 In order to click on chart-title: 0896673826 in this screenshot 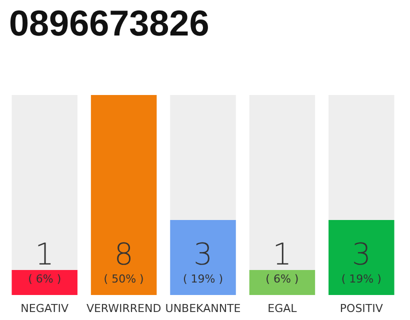, I will do `click(109, 23)`.